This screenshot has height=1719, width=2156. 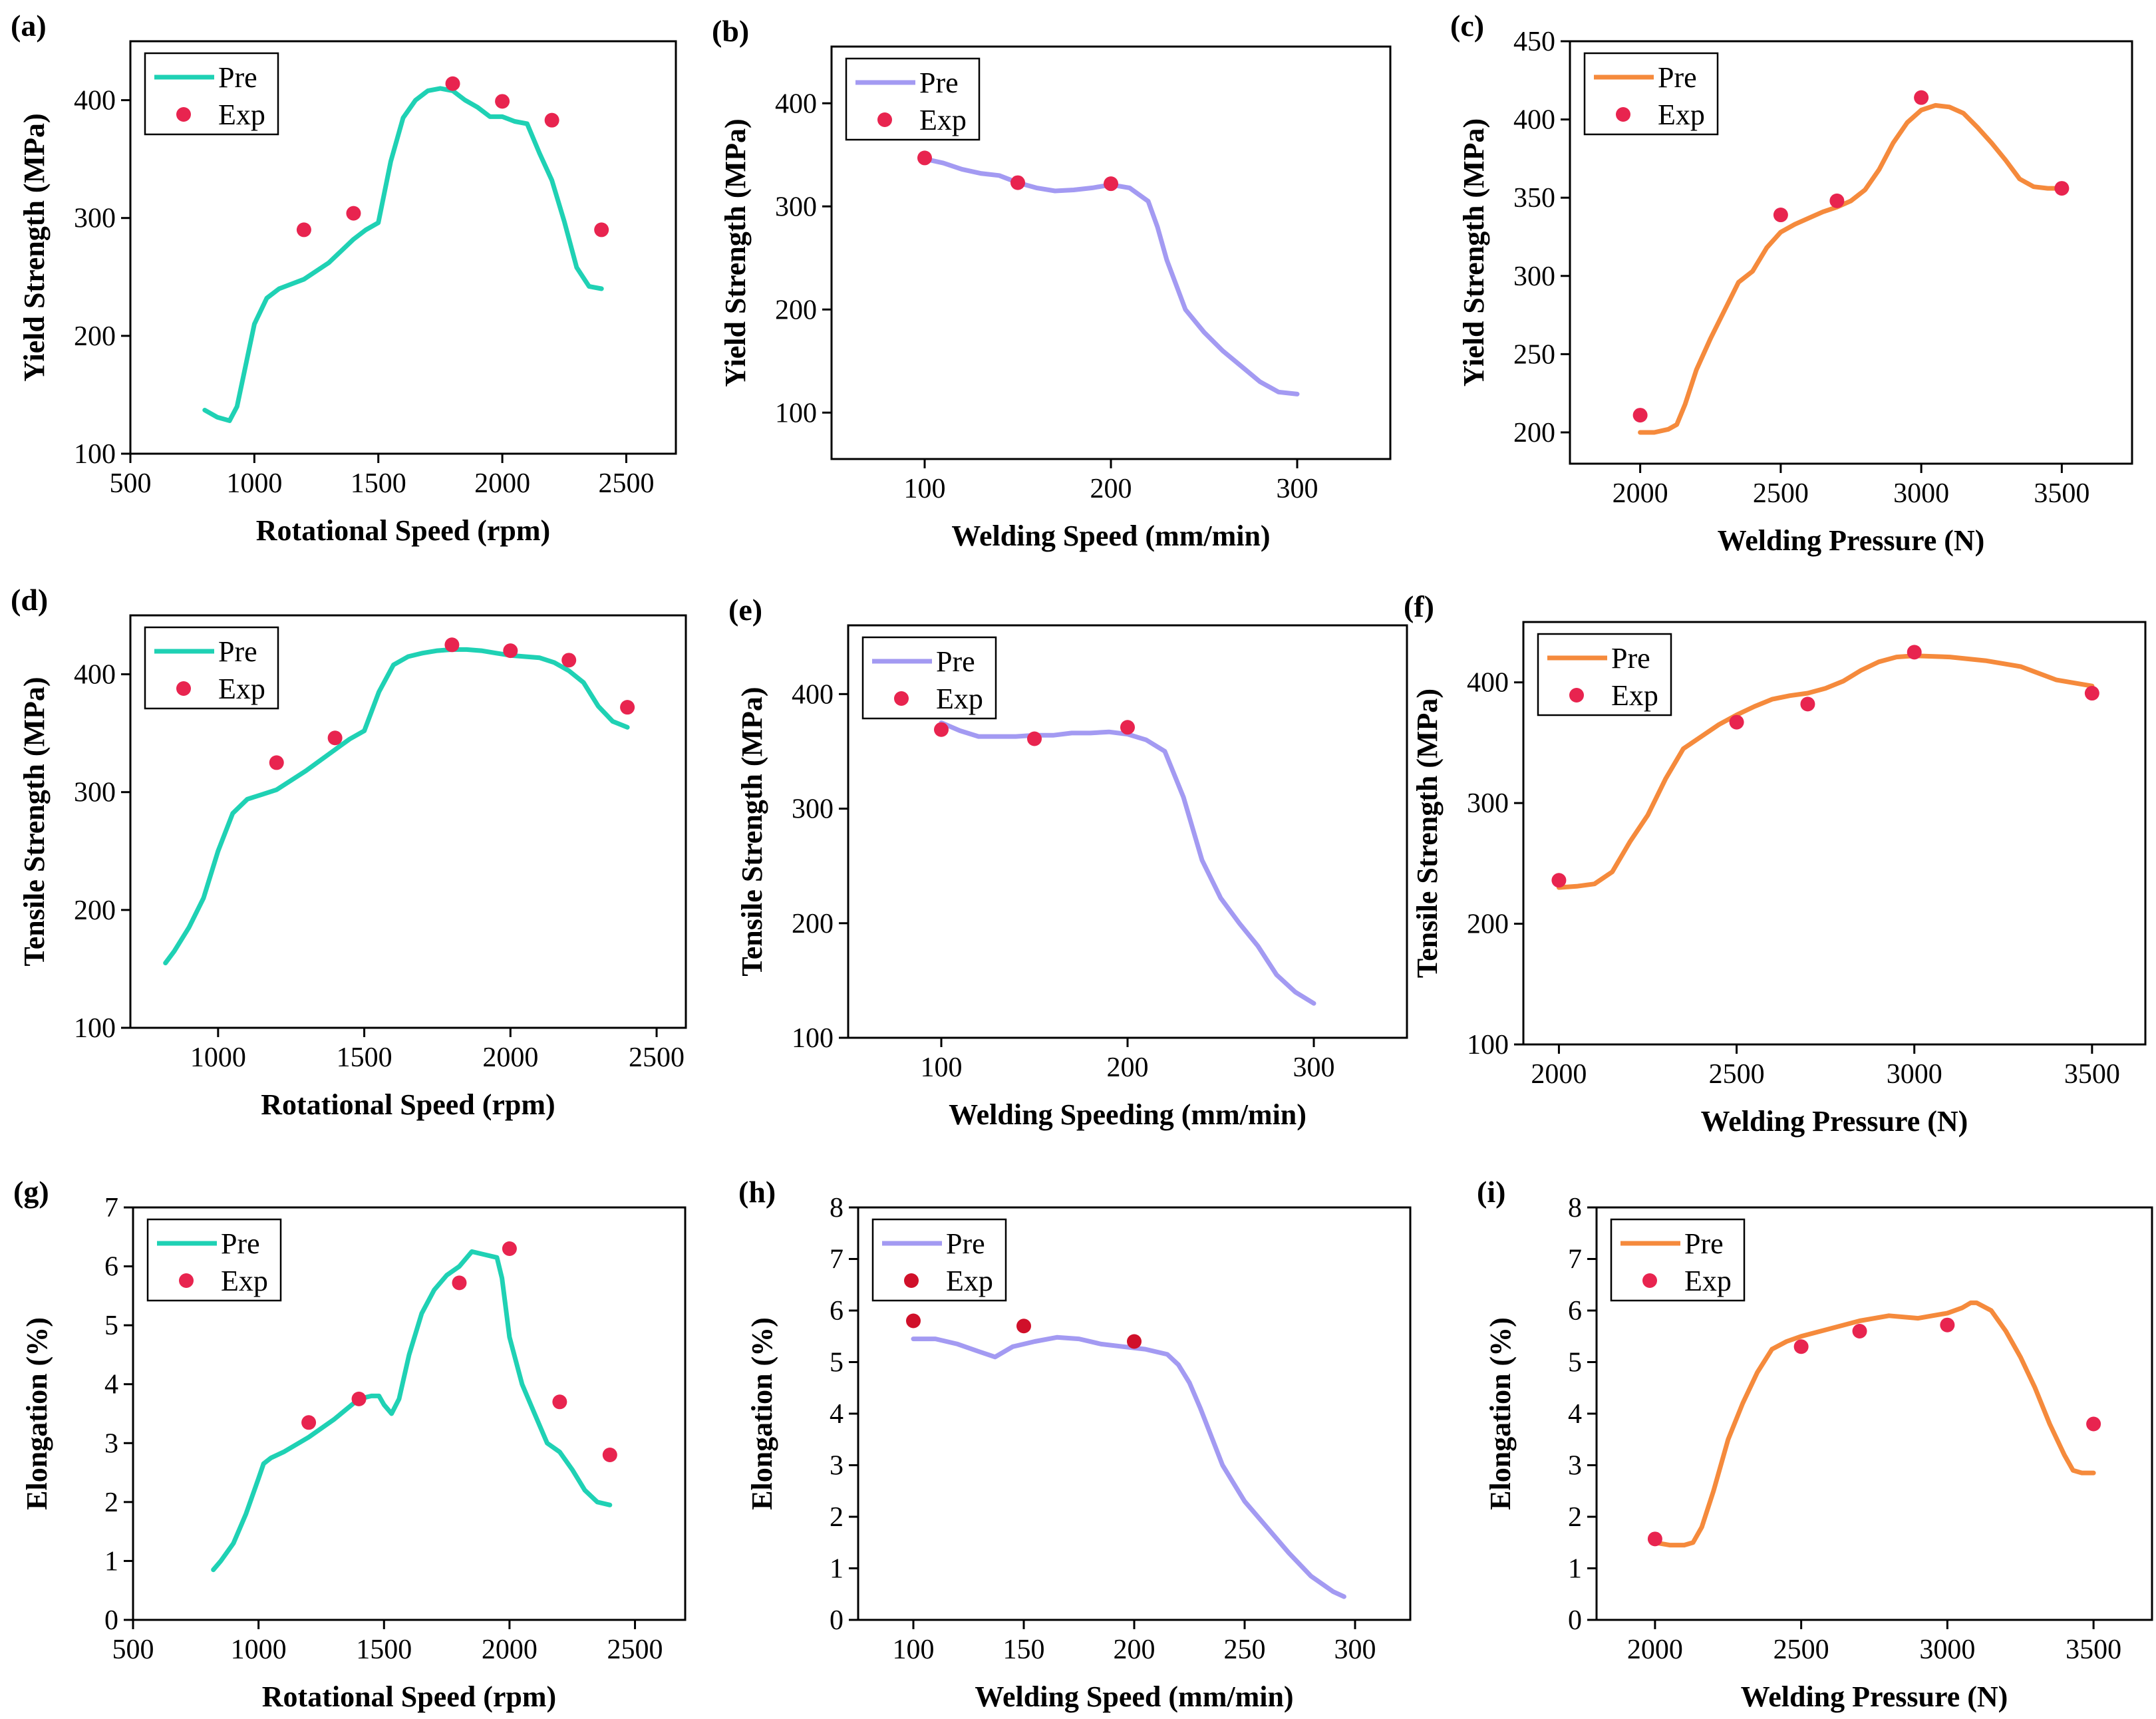 I want to click on x-tick-label: 1000, so click(x=218, y=1057).